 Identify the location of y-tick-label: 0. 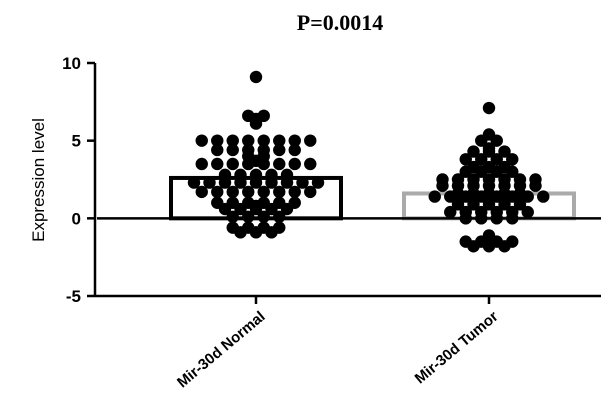
(76, 218).